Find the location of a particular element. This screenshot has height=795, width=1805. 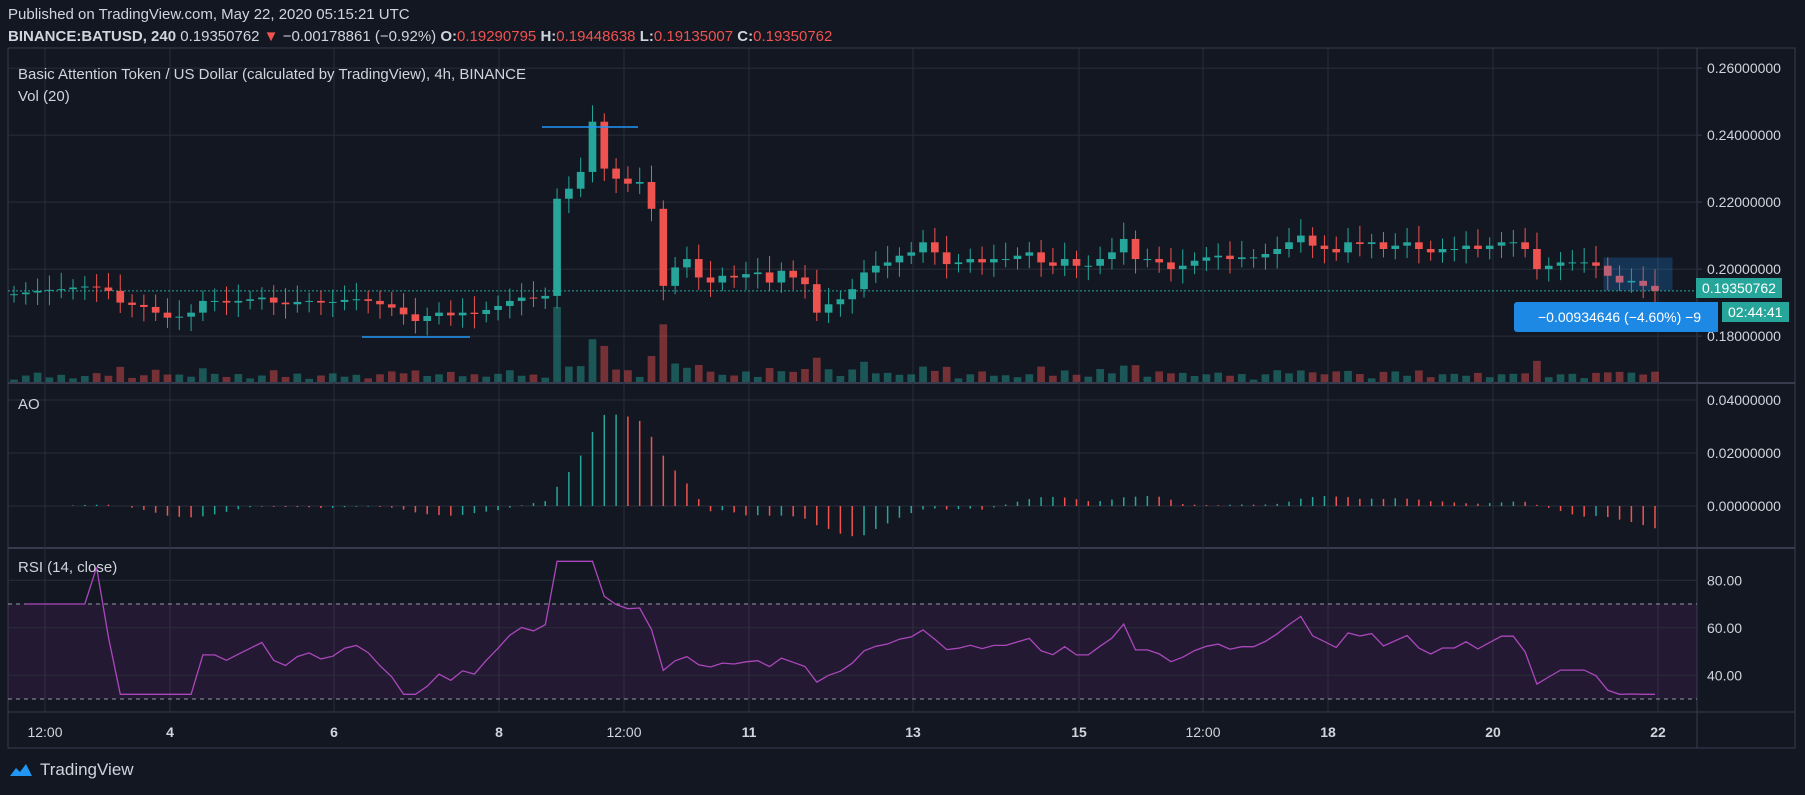

ao-tick-label: 0.00000000 is located at coordinates (1744, 506).